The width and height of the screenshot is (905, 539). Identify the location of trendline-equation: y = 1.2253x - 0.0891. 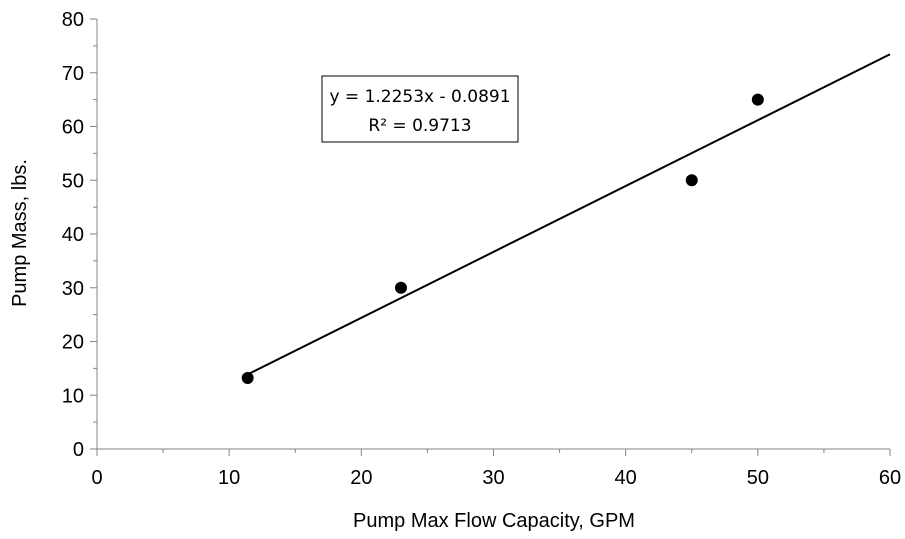
(419, 97).